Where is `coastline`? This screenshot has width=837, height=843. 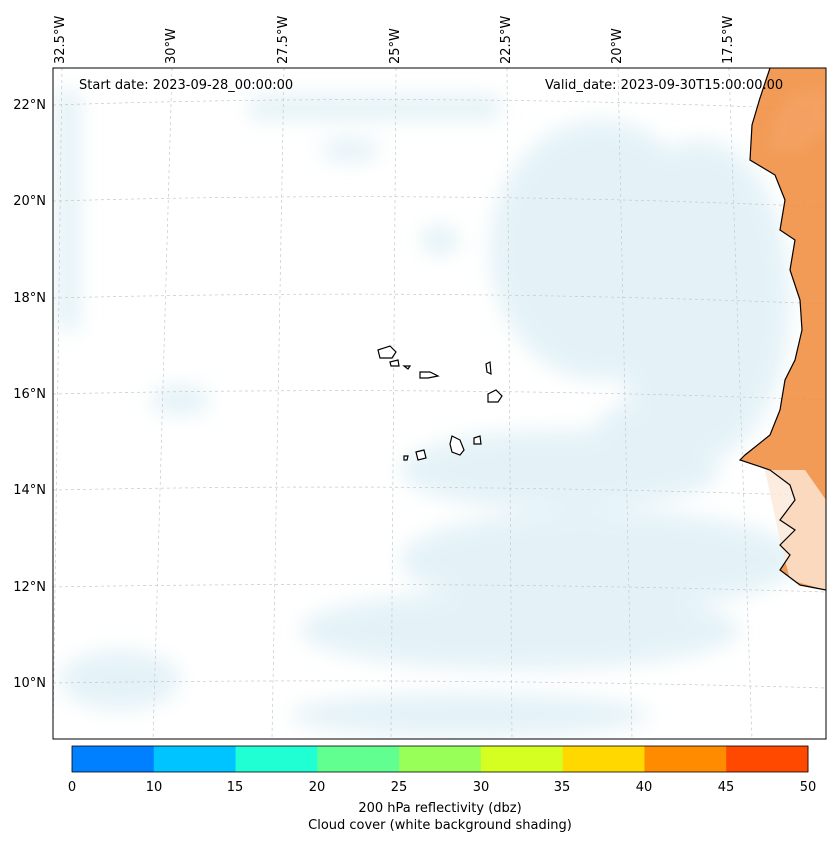 coastline is located at coordinates (782, 329).